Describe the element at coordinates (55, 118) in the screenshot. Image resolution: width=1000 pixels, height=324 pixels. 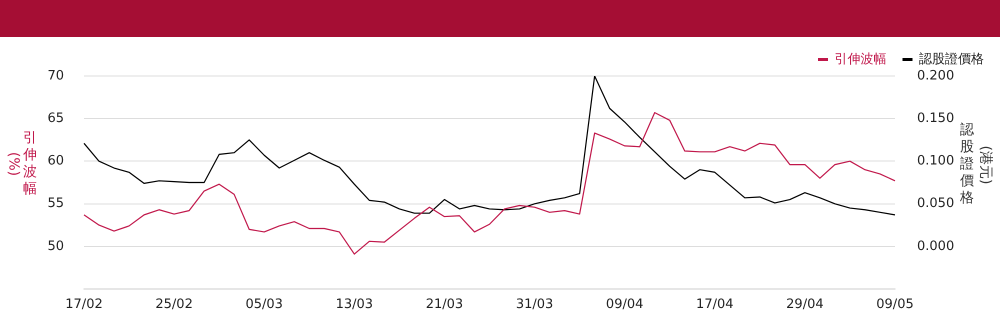
I see `y-tick-label: 65` at that location.